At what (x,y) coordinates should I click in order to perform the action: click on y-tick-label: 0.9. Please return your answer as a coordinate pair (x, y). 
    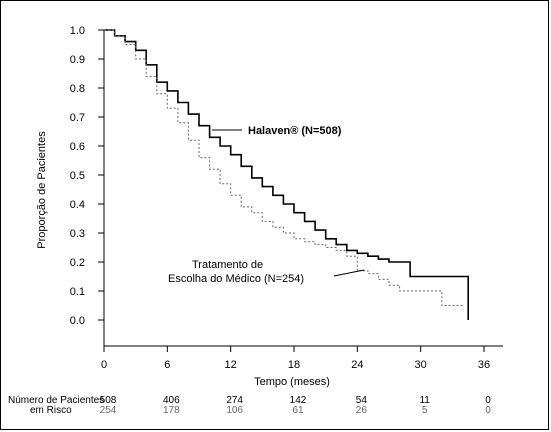
    Looking at the image, I should click on (77, 60).